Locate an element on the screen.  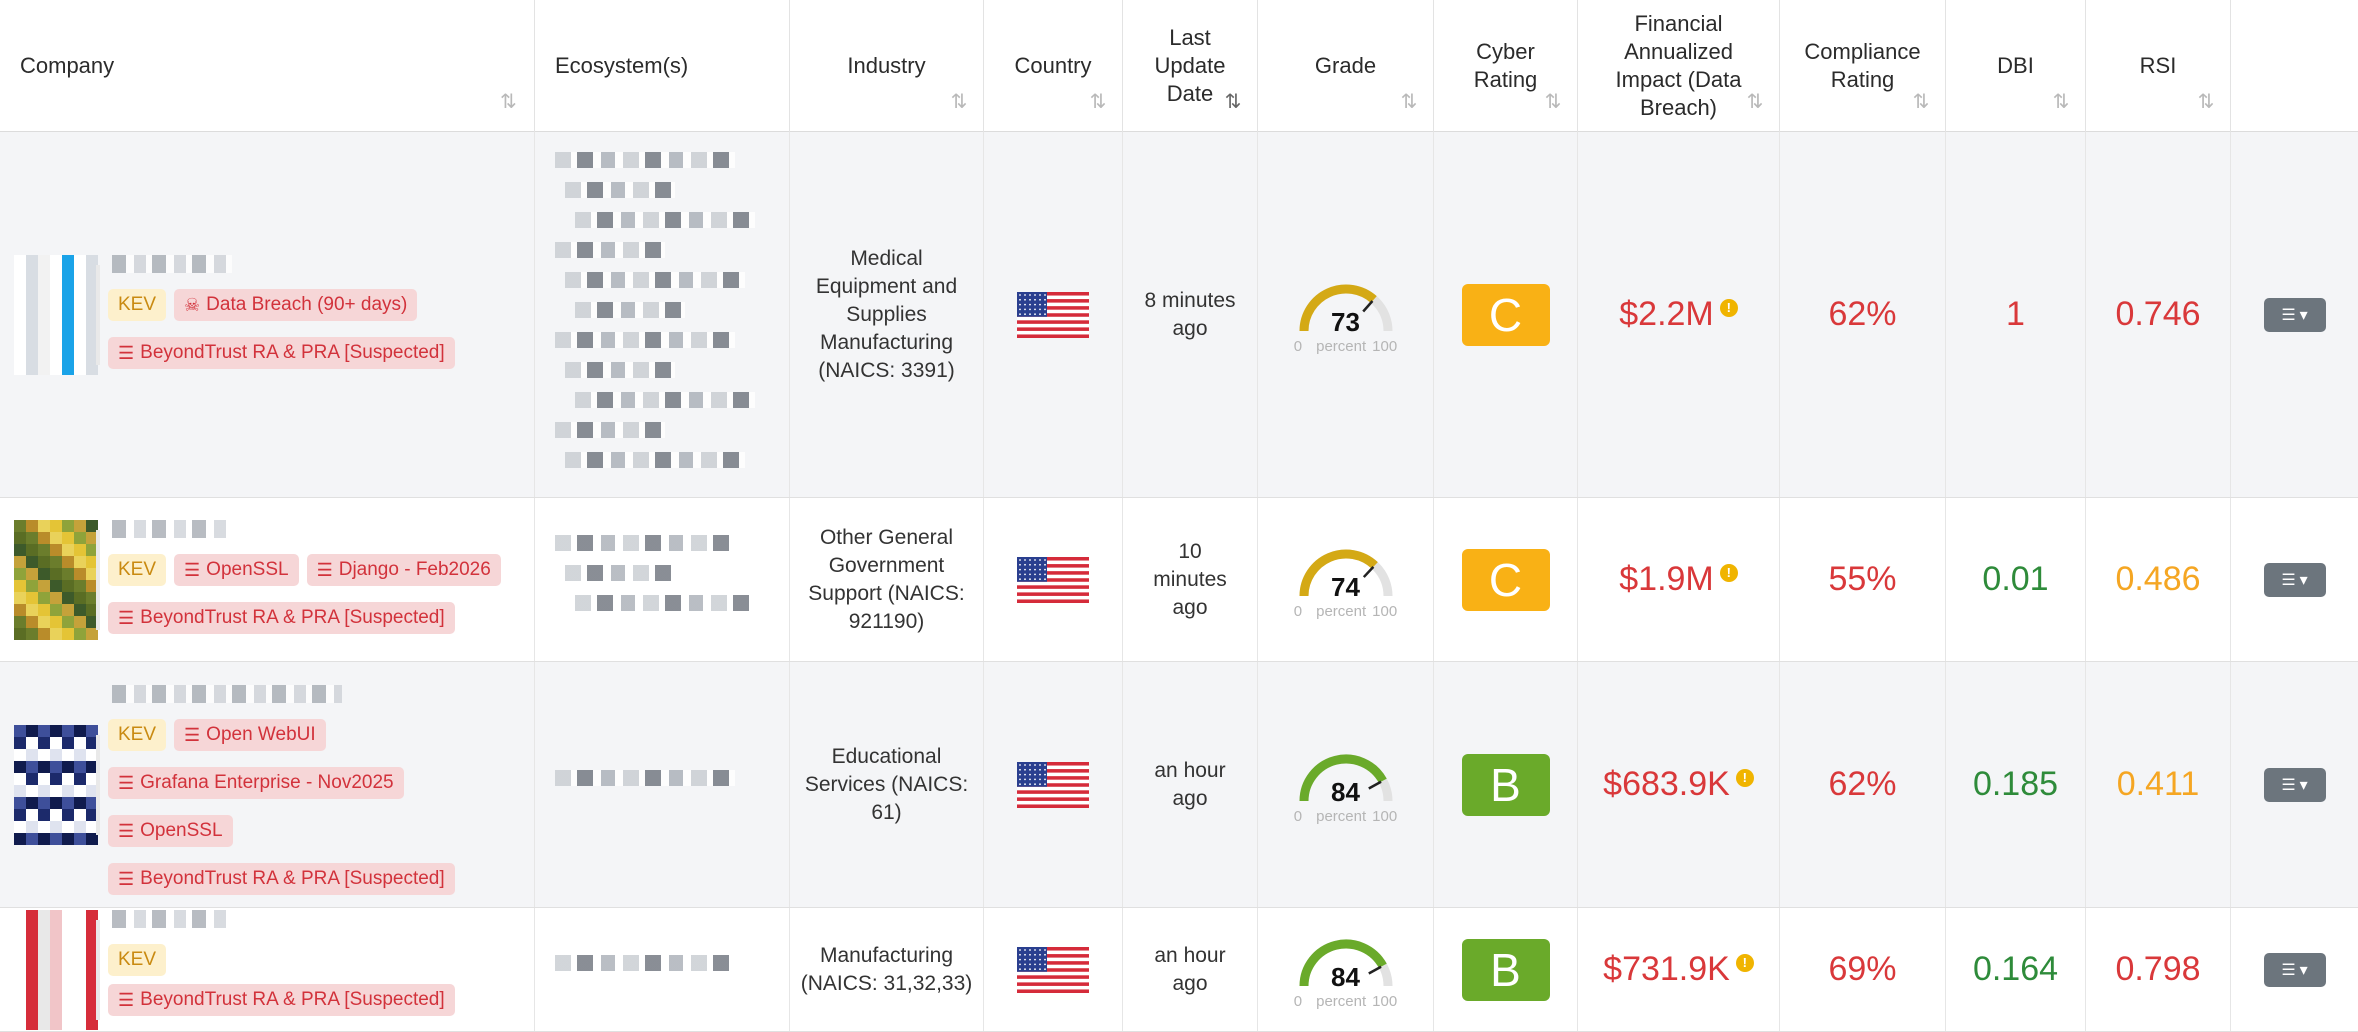
column-header-rsi: RSI ⇅ is located at coordinates (2158, 66).